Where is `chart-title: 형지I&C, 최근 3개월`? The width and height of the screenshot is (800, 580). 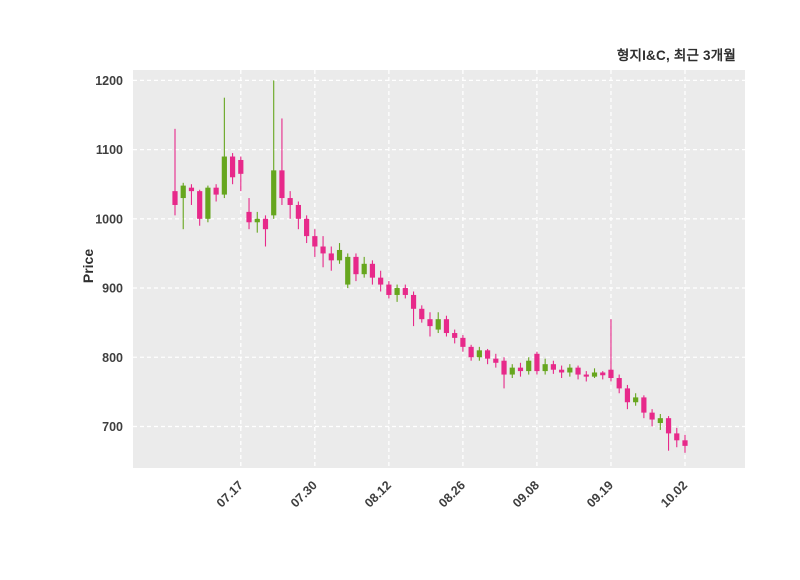
chart-title: 형지I&C, 최근 3개월 is located at coordinates (676, 55).